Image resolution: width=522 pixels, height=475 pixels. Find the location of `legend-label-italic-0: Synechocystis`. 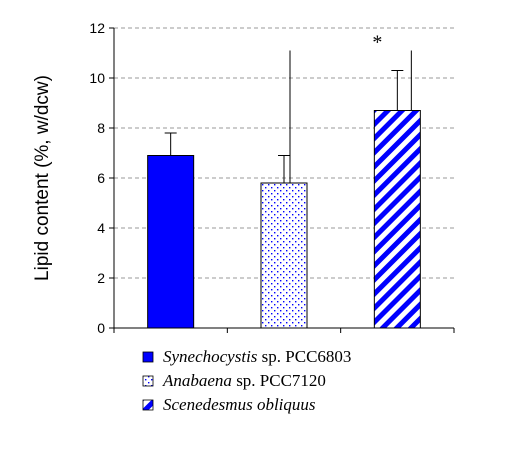

legend-label-italic-0: Synechocystis is located at coordinates (210, 356).